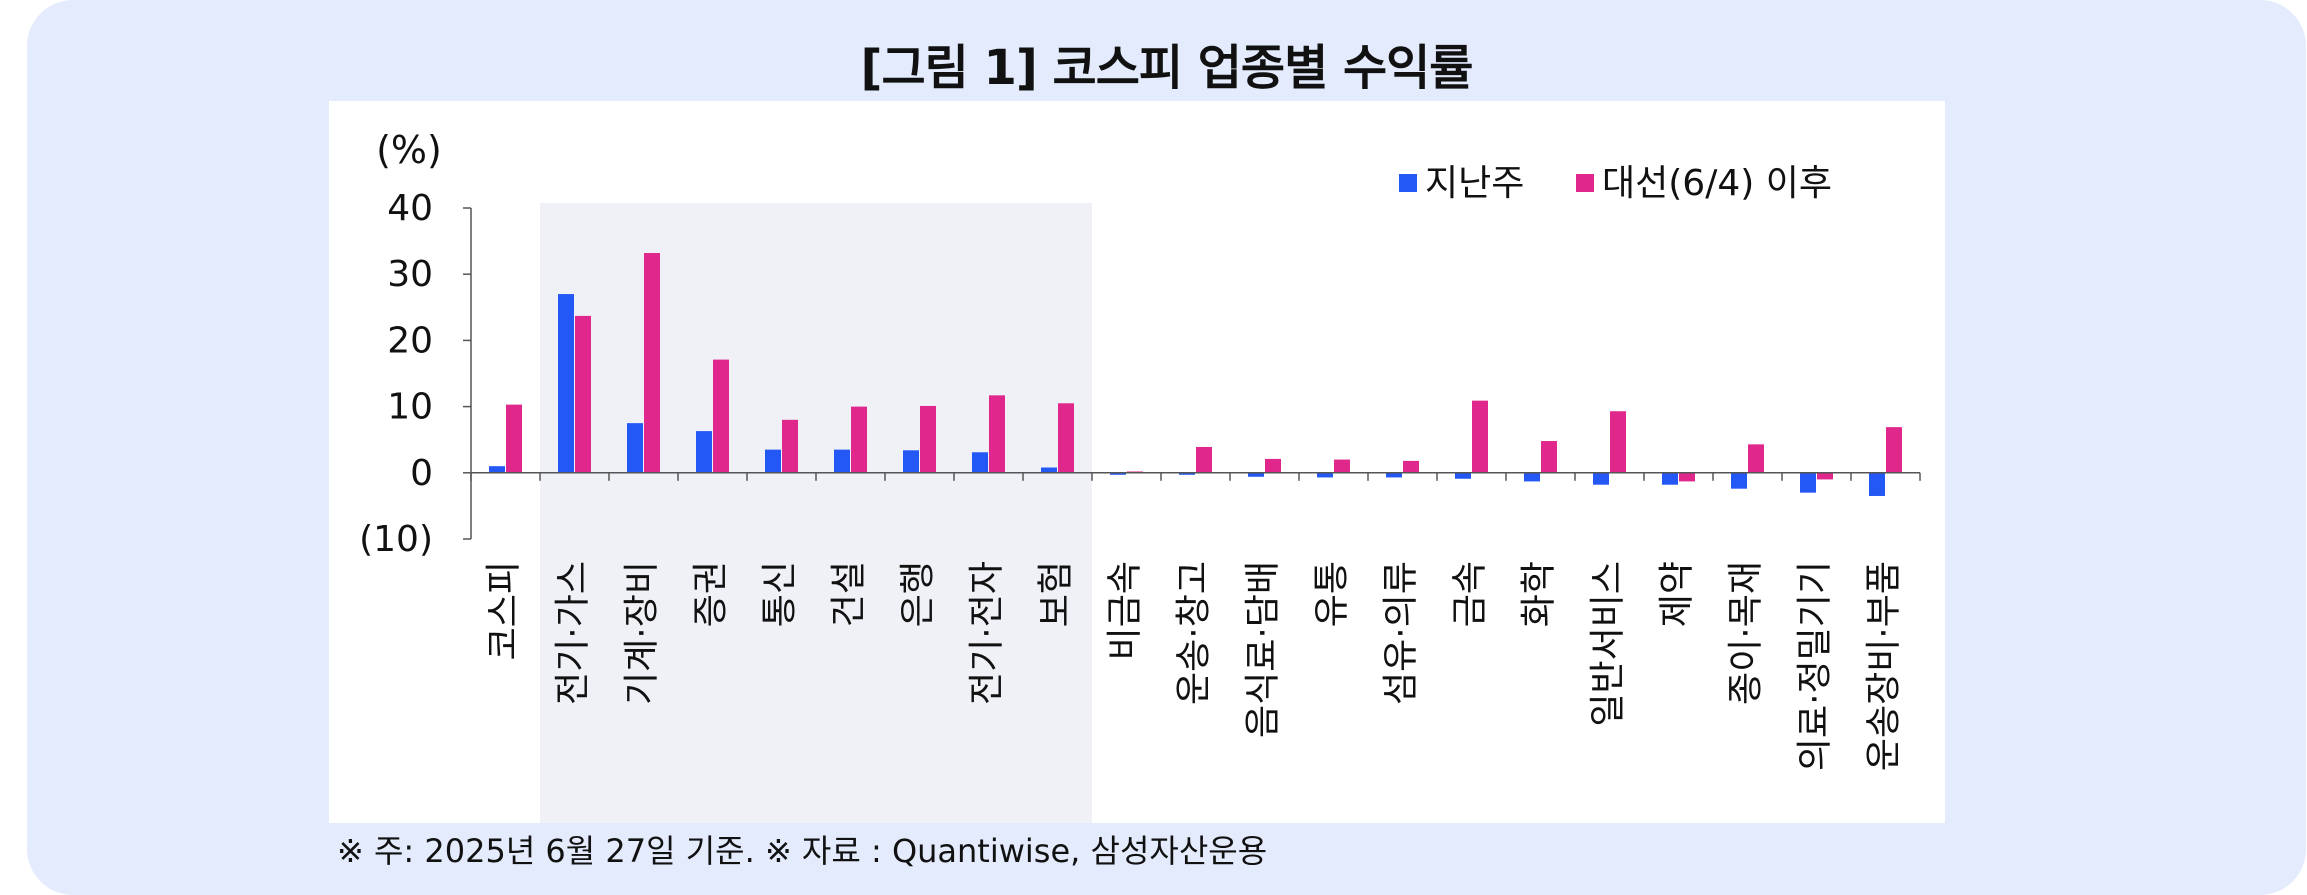 Image resolution: width=2307 pixels, height=895 pixels. What do you see at coordinates (410, 274) in the screenshot?
I see `y-tick-label: 30` at bounding box center [410, 274].